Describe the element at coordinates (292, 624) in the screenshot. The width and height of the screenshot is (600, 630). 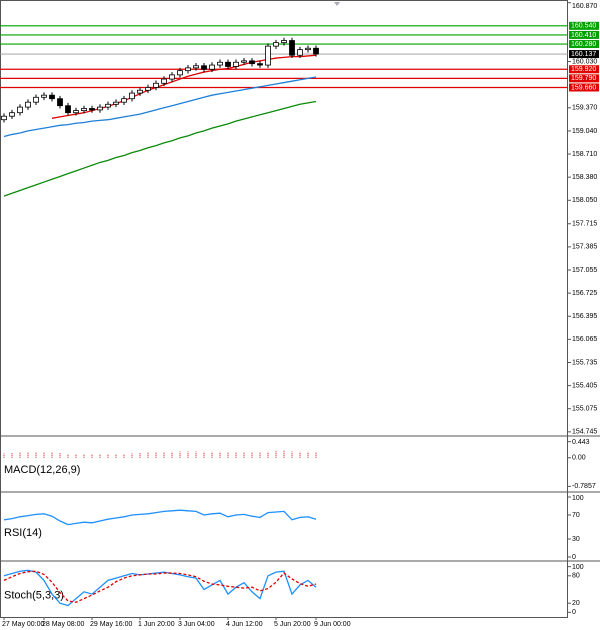
I see `x-tick-label: 5 Jun 20:00` at that location.